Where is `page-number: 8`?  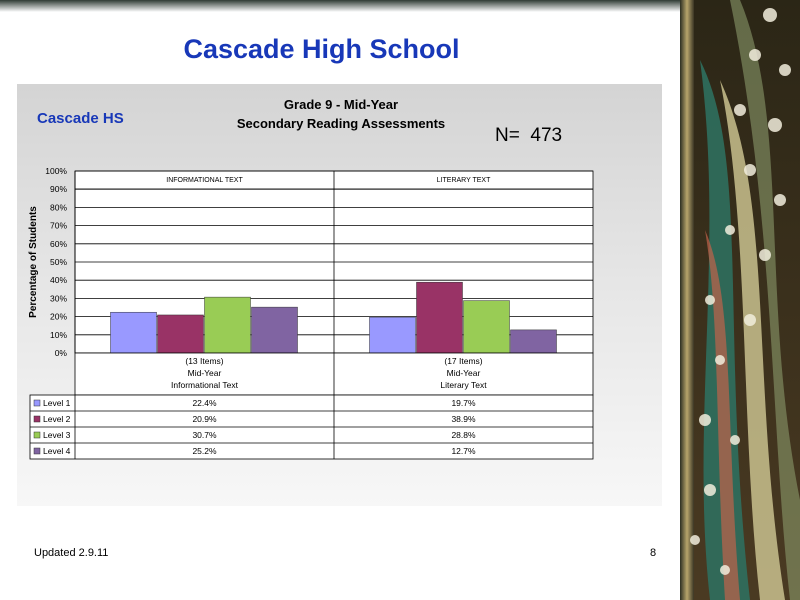
page-number: 8 is located at coordinates (653, 553).